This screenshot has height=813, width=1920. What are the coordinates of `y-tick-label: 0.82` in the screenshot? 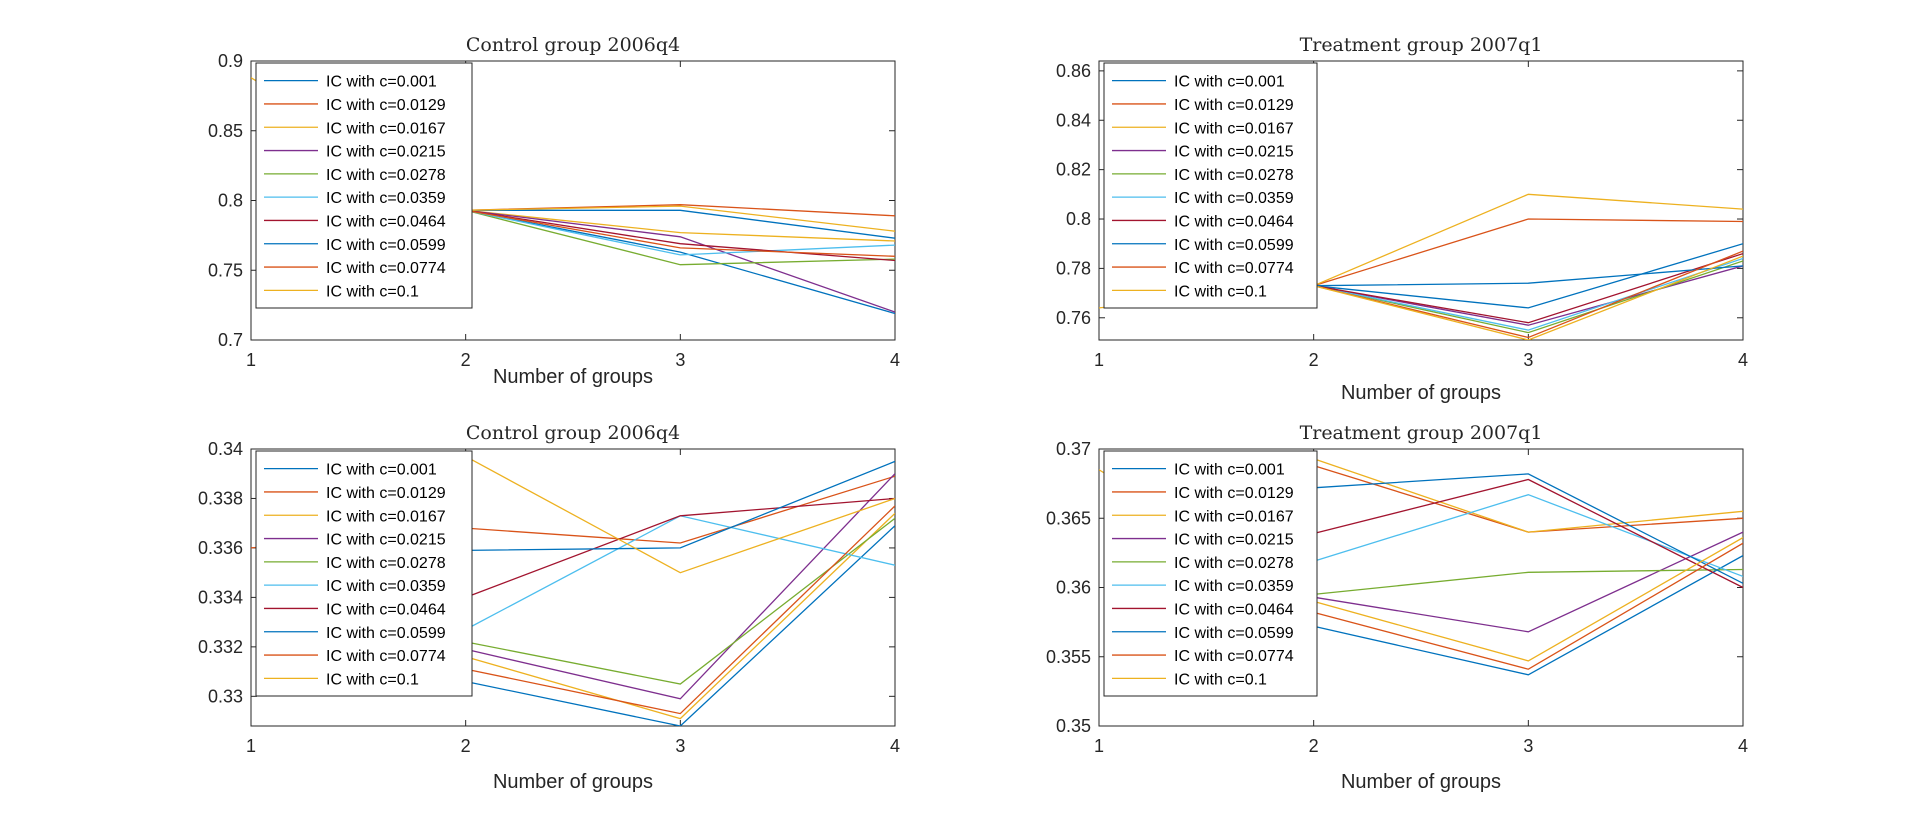 It's located at (1073, 170).